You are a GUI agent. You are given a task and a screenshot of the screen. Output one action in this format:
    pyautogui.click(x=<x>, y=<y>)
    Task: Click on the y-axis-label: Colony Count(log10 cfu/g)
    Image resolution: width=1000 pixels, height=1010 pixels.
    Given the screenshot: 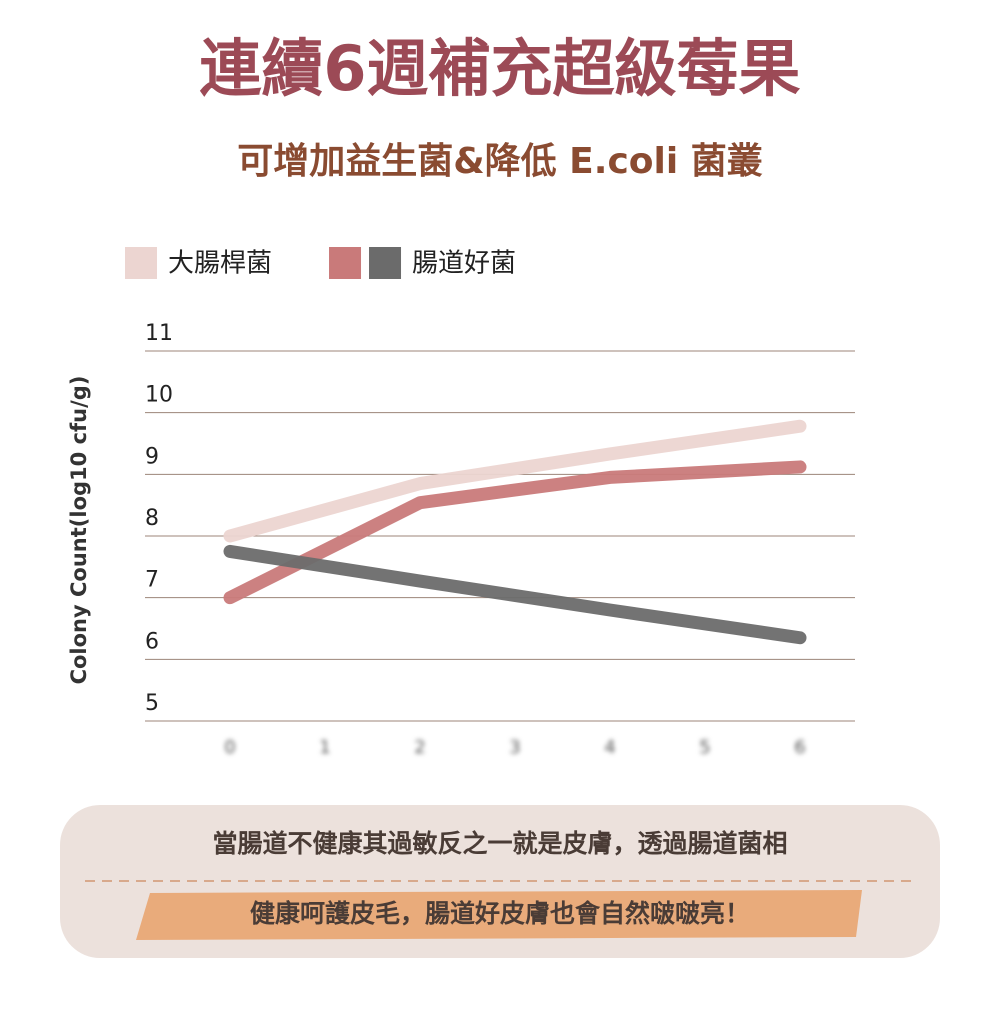 What is the action you would take?
    pyautogui.click(x=79, y=530)
    